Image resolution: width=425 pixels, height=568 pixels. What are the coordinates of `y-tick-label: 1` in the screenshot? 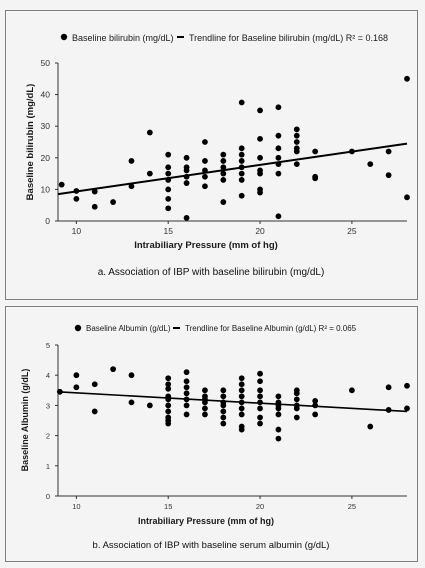 It's located at (48, 466).